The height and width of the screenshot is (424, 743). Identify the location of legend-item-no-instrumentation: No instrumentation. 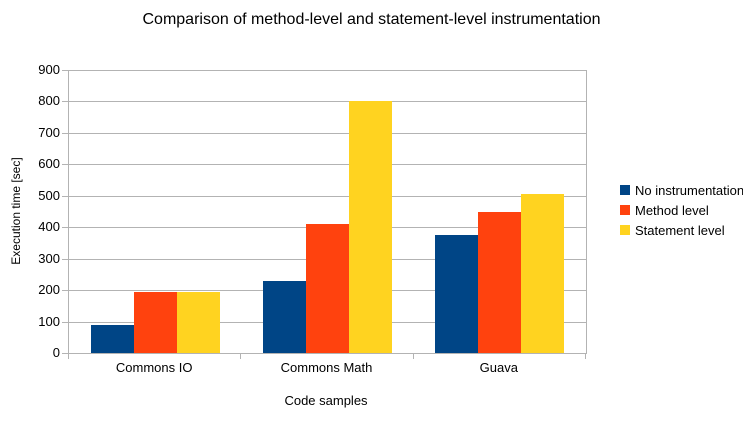
(681, 190).